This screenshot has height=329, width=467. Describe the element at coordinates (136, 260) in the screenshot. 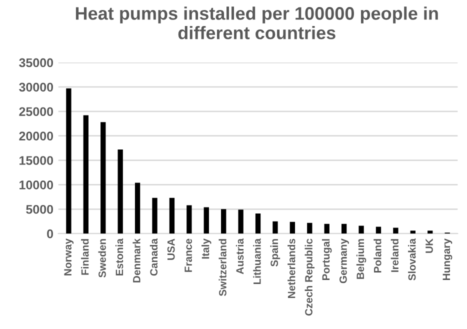

I see `x-tick-label: Denmark` at that location.